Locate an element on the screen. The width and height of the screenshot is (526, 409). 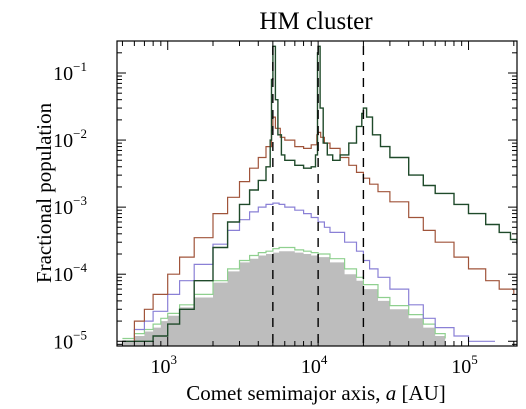
x-axis-label: Comet semimajor axis, a [AU] is located at coordinates (316, 393).